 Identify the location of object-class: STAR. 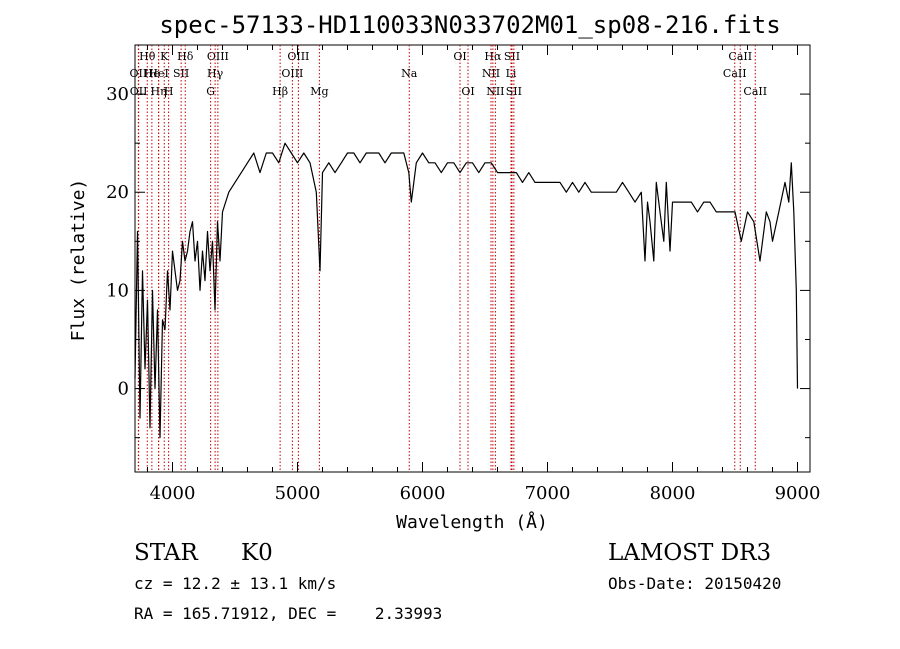
(166, 553).